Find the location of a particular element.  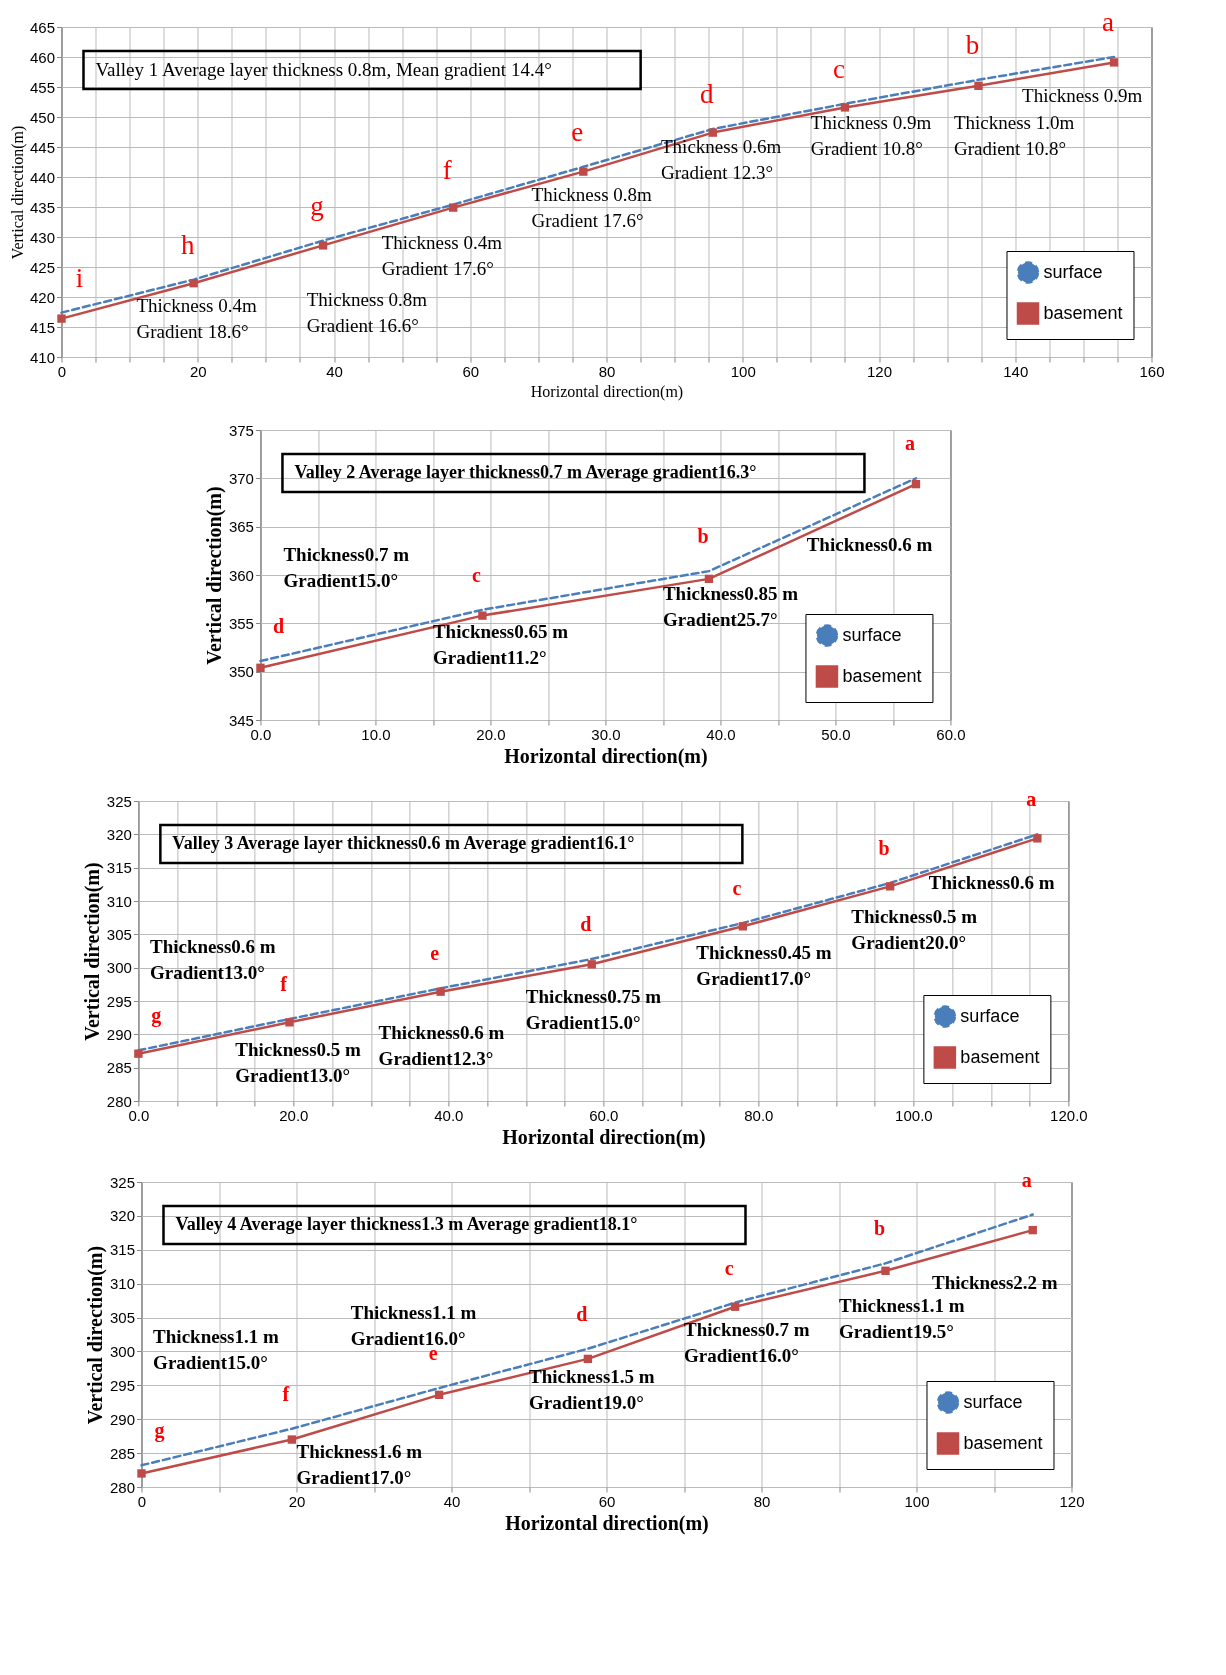

annotation: Thickness1.1 m Gradient19.5° is located at coordinates (901, 1319).